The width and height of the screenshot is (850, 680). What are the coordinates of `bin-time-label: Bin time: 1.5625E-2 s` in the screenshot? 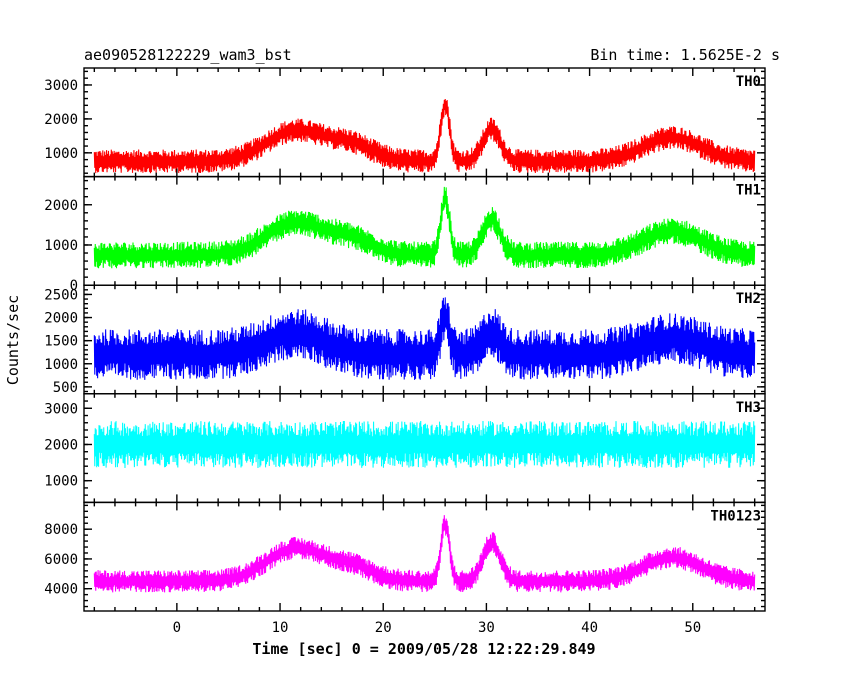 It's located at (685, 55).